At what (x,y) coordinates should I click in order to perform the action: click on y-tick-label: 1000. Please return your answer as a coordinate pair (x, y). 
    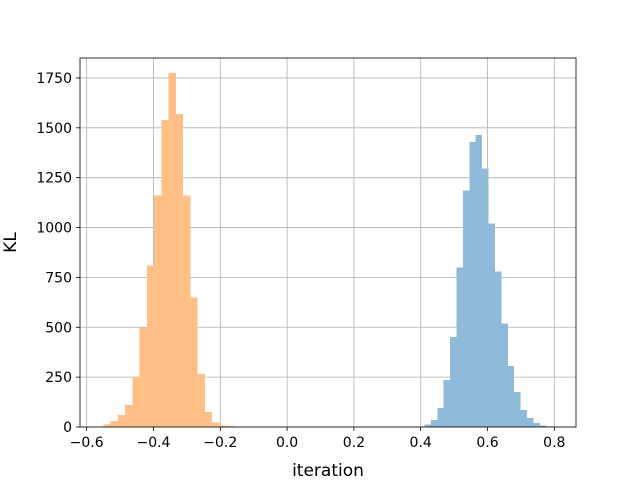
    Looking at the image, I should click on (54, 229).